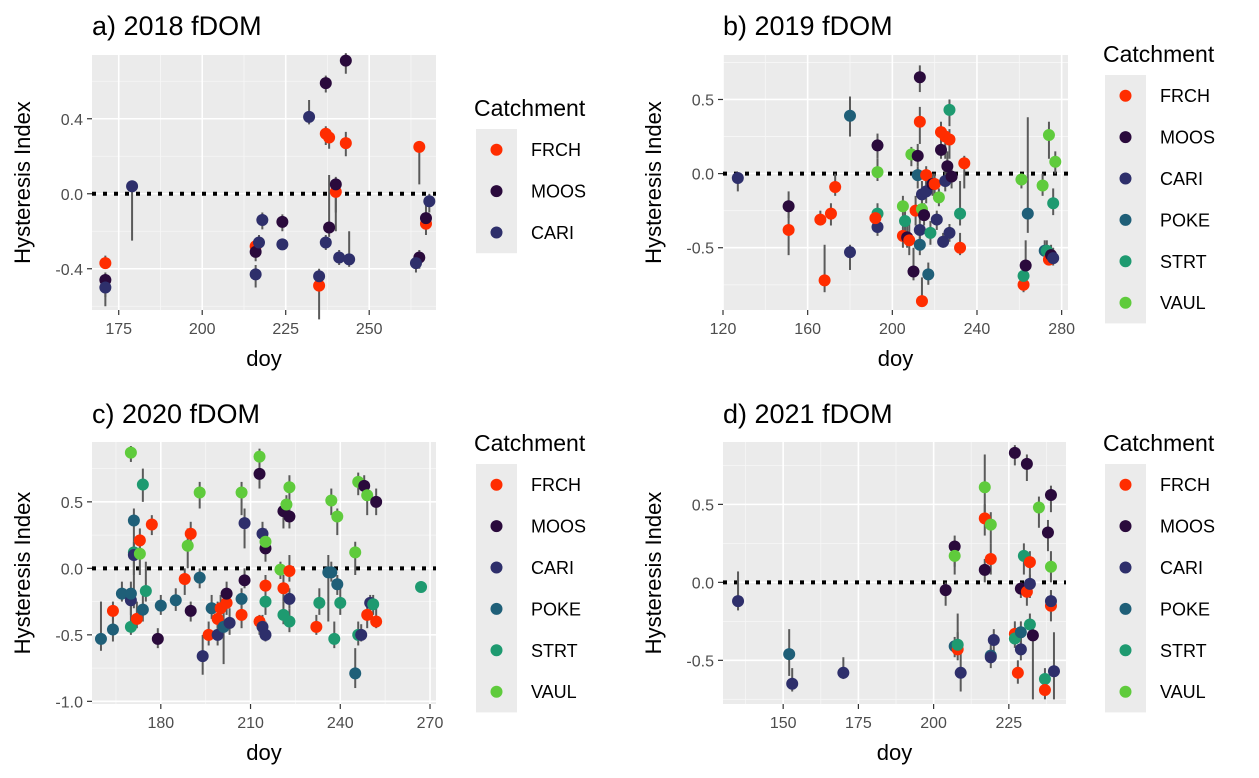 The image size is (1259, 778). What do you see at coordinates (1181, 568) in the screenshot?
I see `legend-label-cari: CARI` at bounding box center [1181, 568].